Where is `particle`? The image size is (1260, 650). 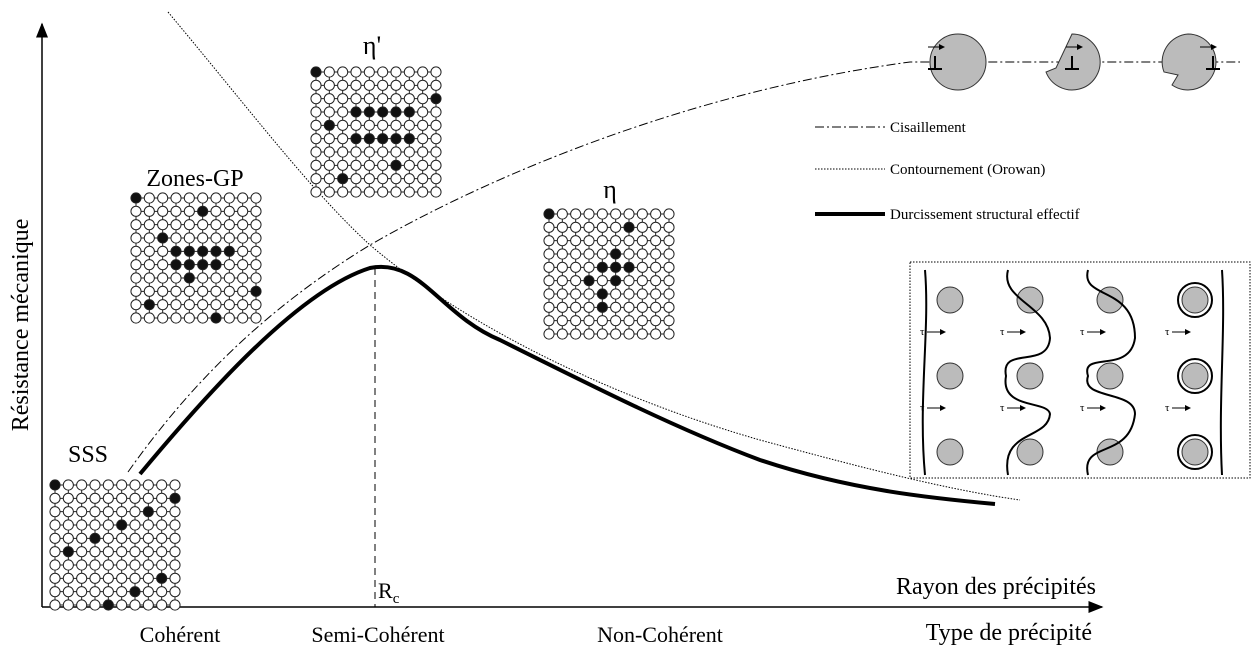 particle is located at coordinates (1195, 452).